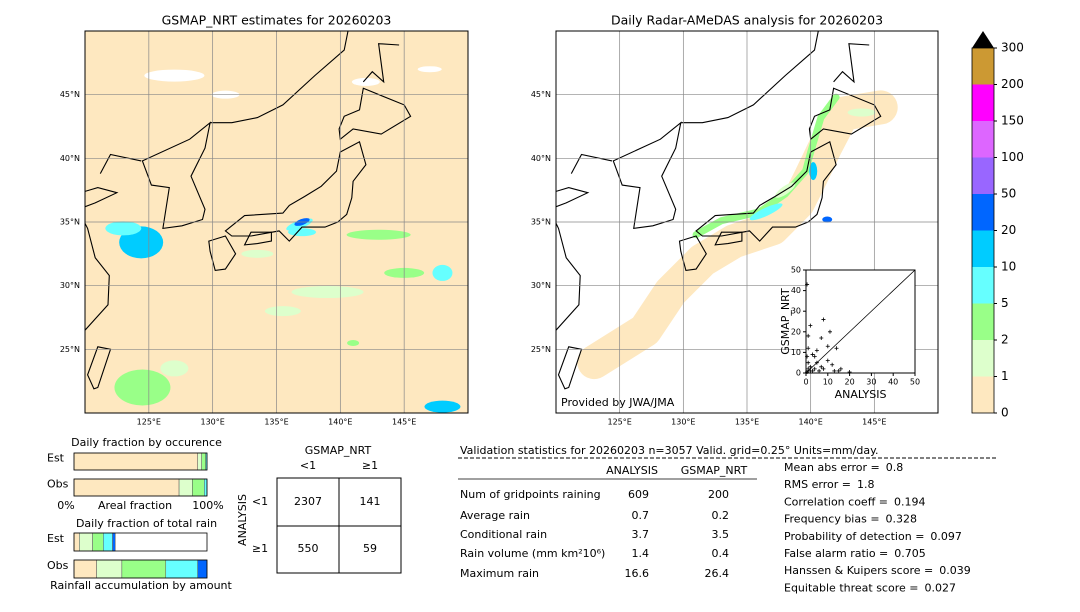 Image resolution: width=1080 pixels, height=612 pixels. What do you see at coordinates (983, 39) in the screenshot?
I see `colorbar-extend` at bounding box center [983, 39].